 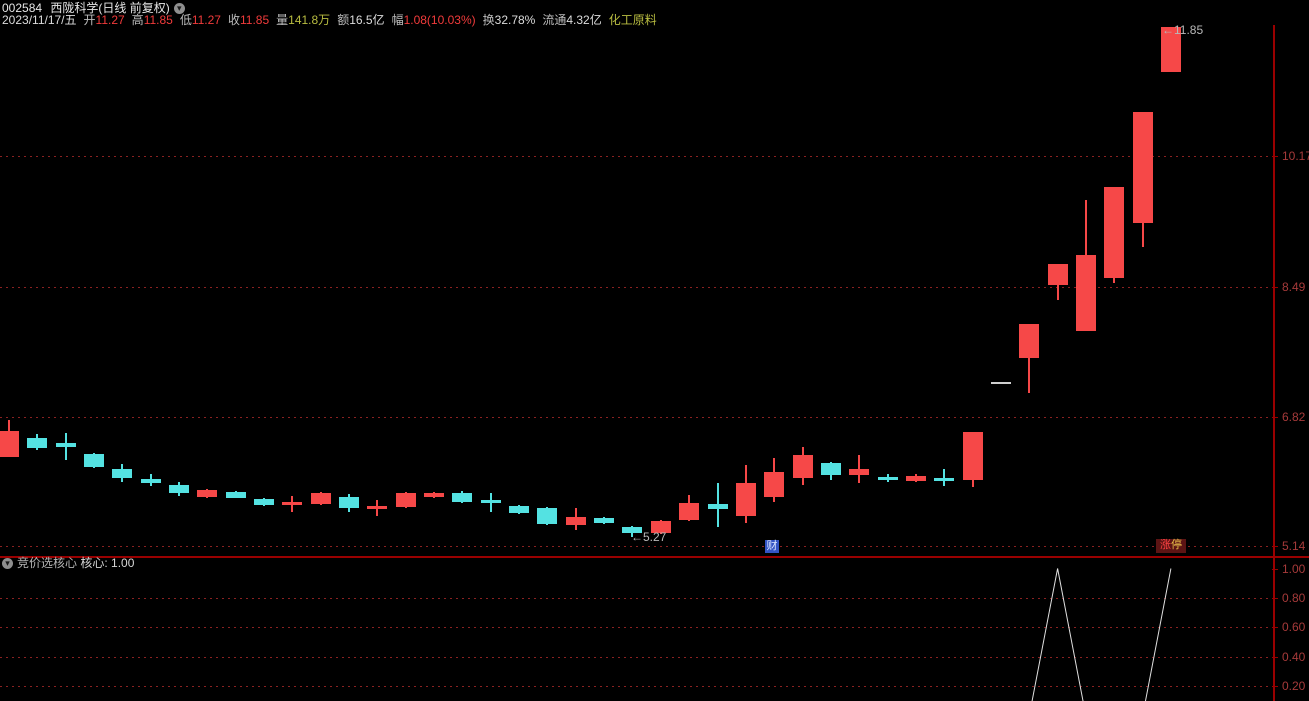 What do you see at coordinates (47, 563) in the screenshot?
I see `indicator-name: 竞价选核心` at bounding box center [47, 563].